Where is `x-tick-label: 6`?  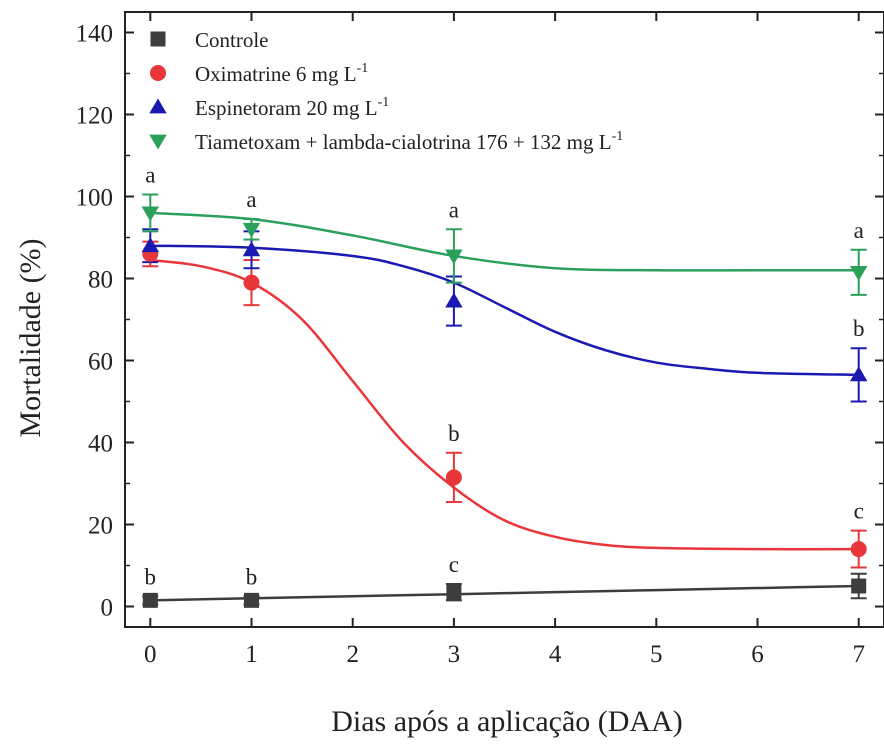 x-tick-label: 6 is located at coordinates (757, 654).